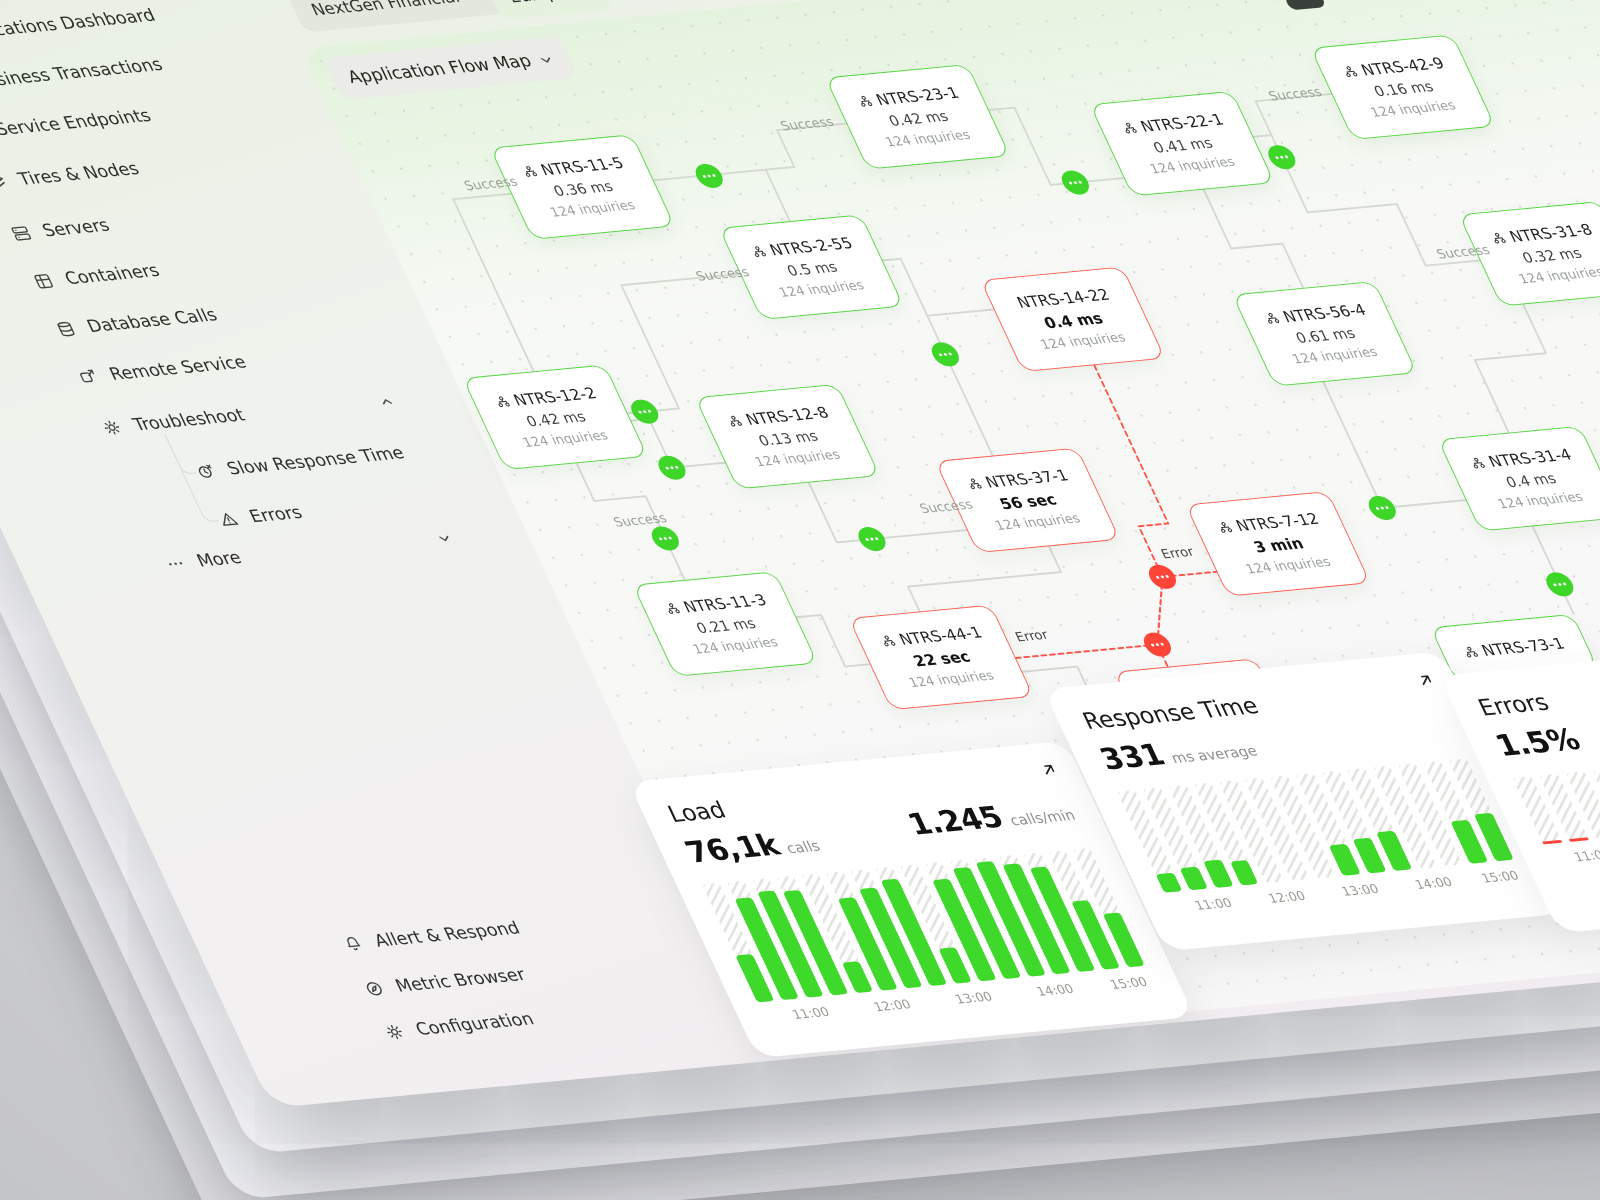 This screenshot has height=1200, width=1600. I want to click on sidebar-item-label: Business Transactions, so click(83, 73).